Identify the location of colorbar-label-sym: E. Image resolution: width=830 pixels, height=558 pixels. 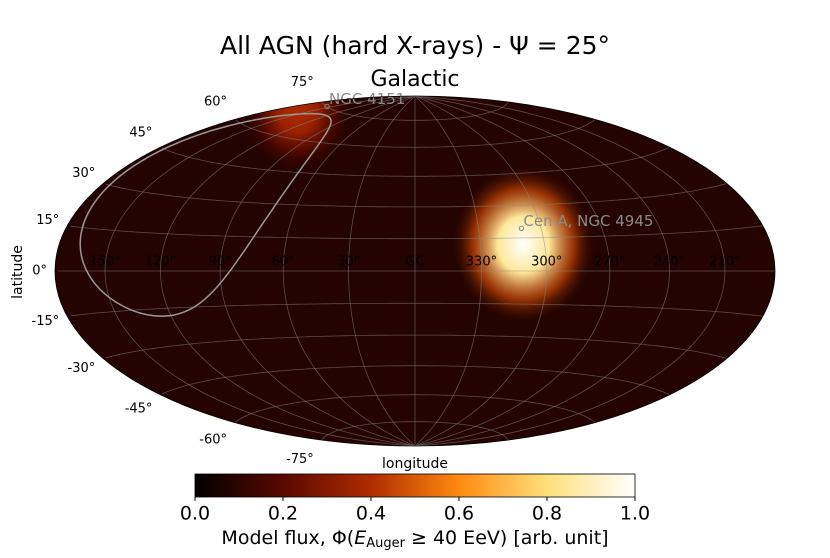
(360, 538).